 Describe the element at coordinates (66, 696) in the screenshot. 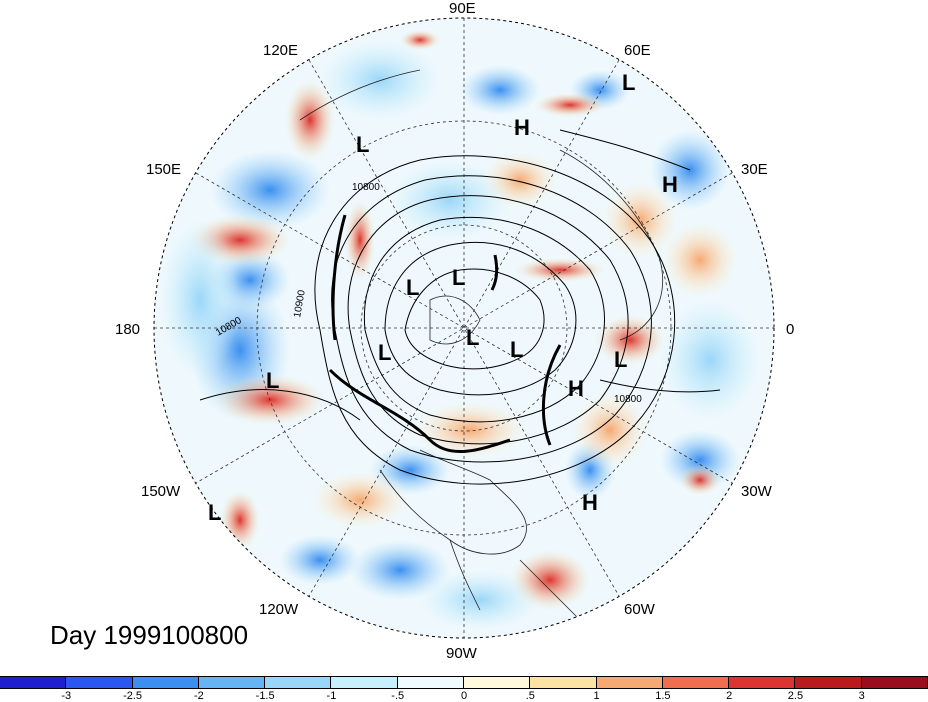

I see `colorbar-tick-label: -3` at that location.